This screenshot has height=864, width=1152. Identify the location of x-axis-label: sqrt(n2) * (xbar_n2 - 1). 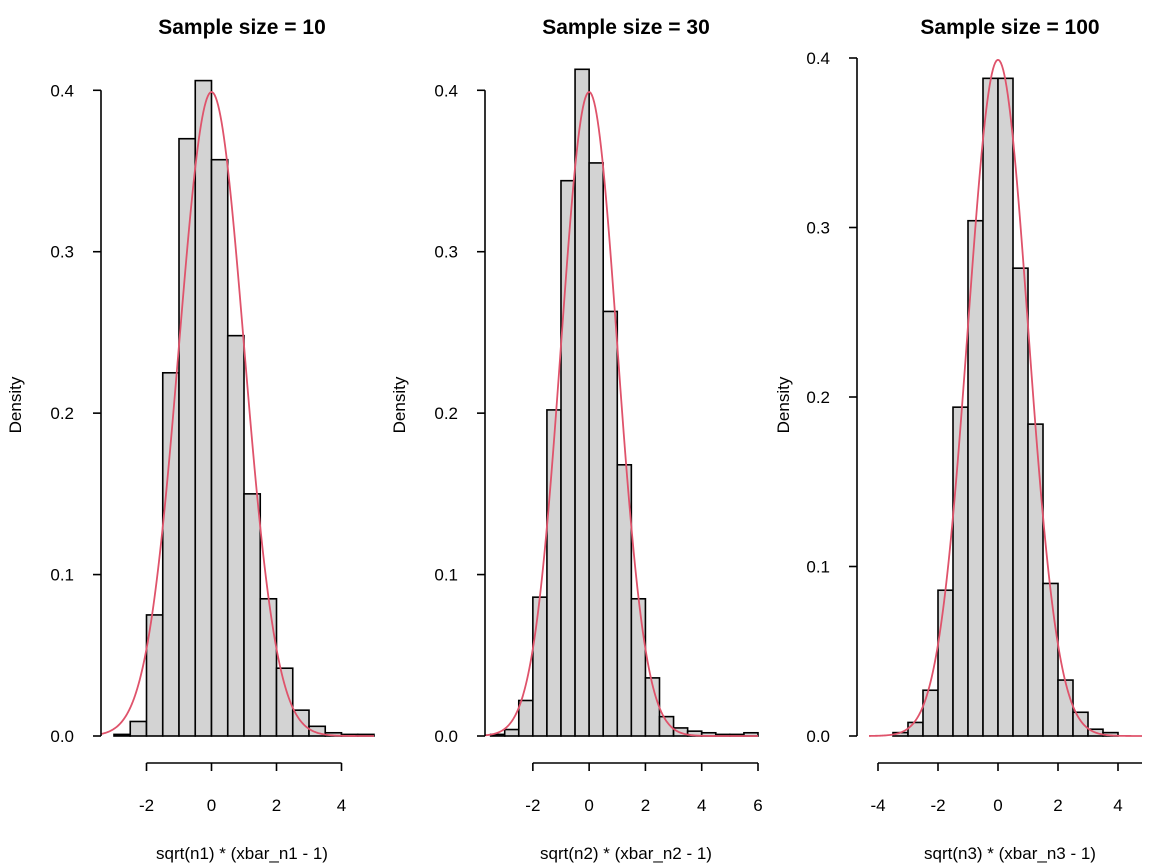
(626, 853).